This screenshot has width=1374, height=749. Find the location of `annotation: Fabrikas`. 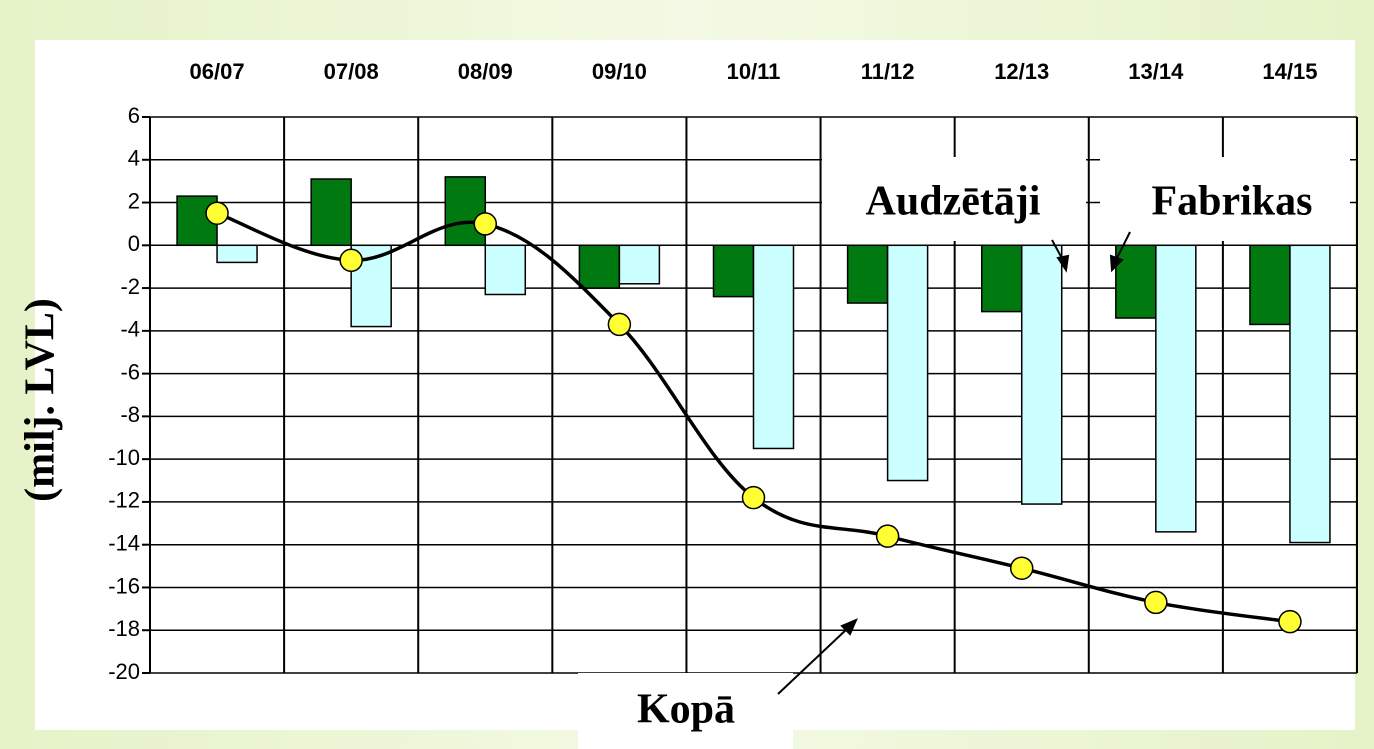

annotation: Fabrikas is located at coordinates (1231, 202).